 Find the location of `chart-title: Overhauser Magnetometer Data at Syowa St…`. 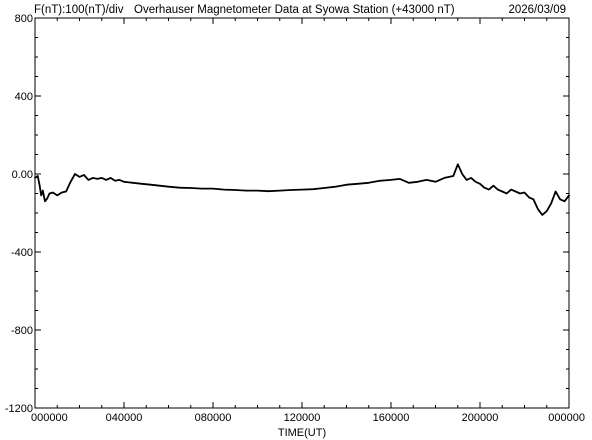

chart-title: Overhauser Magnetometer Data at Syowa St… is located at coordinates (294, 10).